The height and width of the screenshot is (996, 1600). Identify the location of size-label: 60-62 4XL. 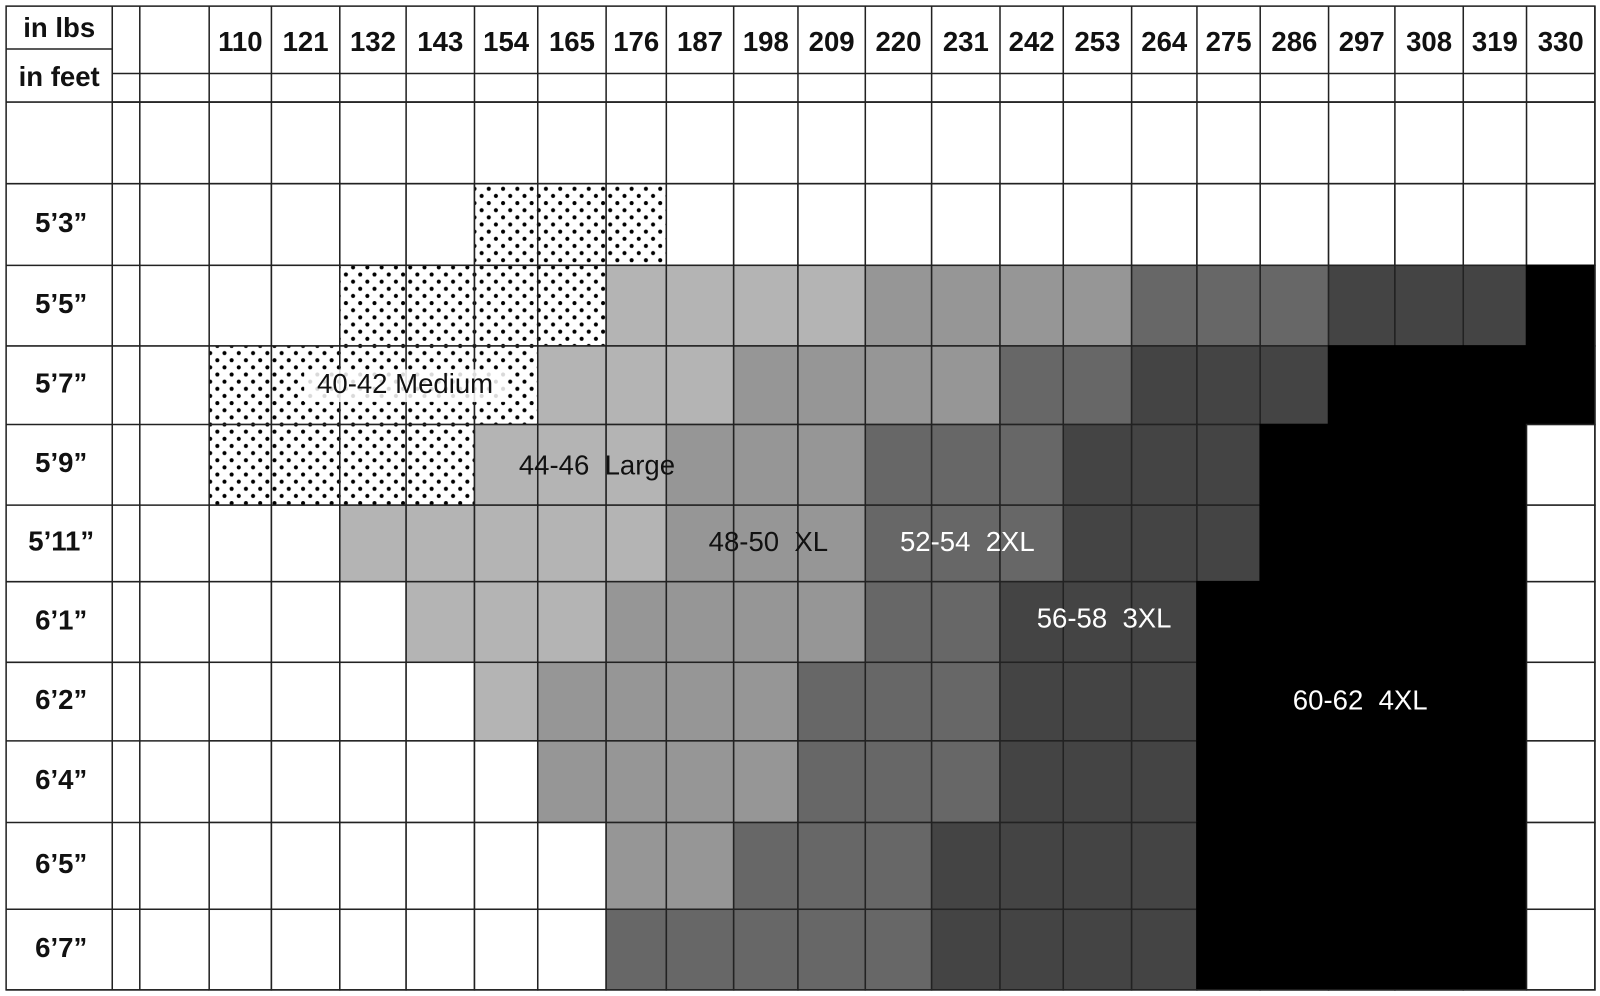
(1360, 699).